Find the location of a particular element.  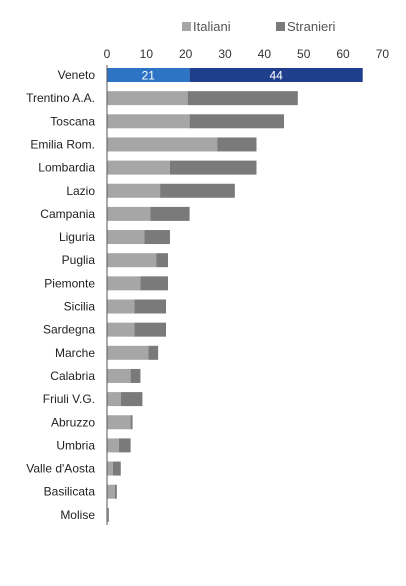

data-label: 21 is located at coordinates (149, 76).